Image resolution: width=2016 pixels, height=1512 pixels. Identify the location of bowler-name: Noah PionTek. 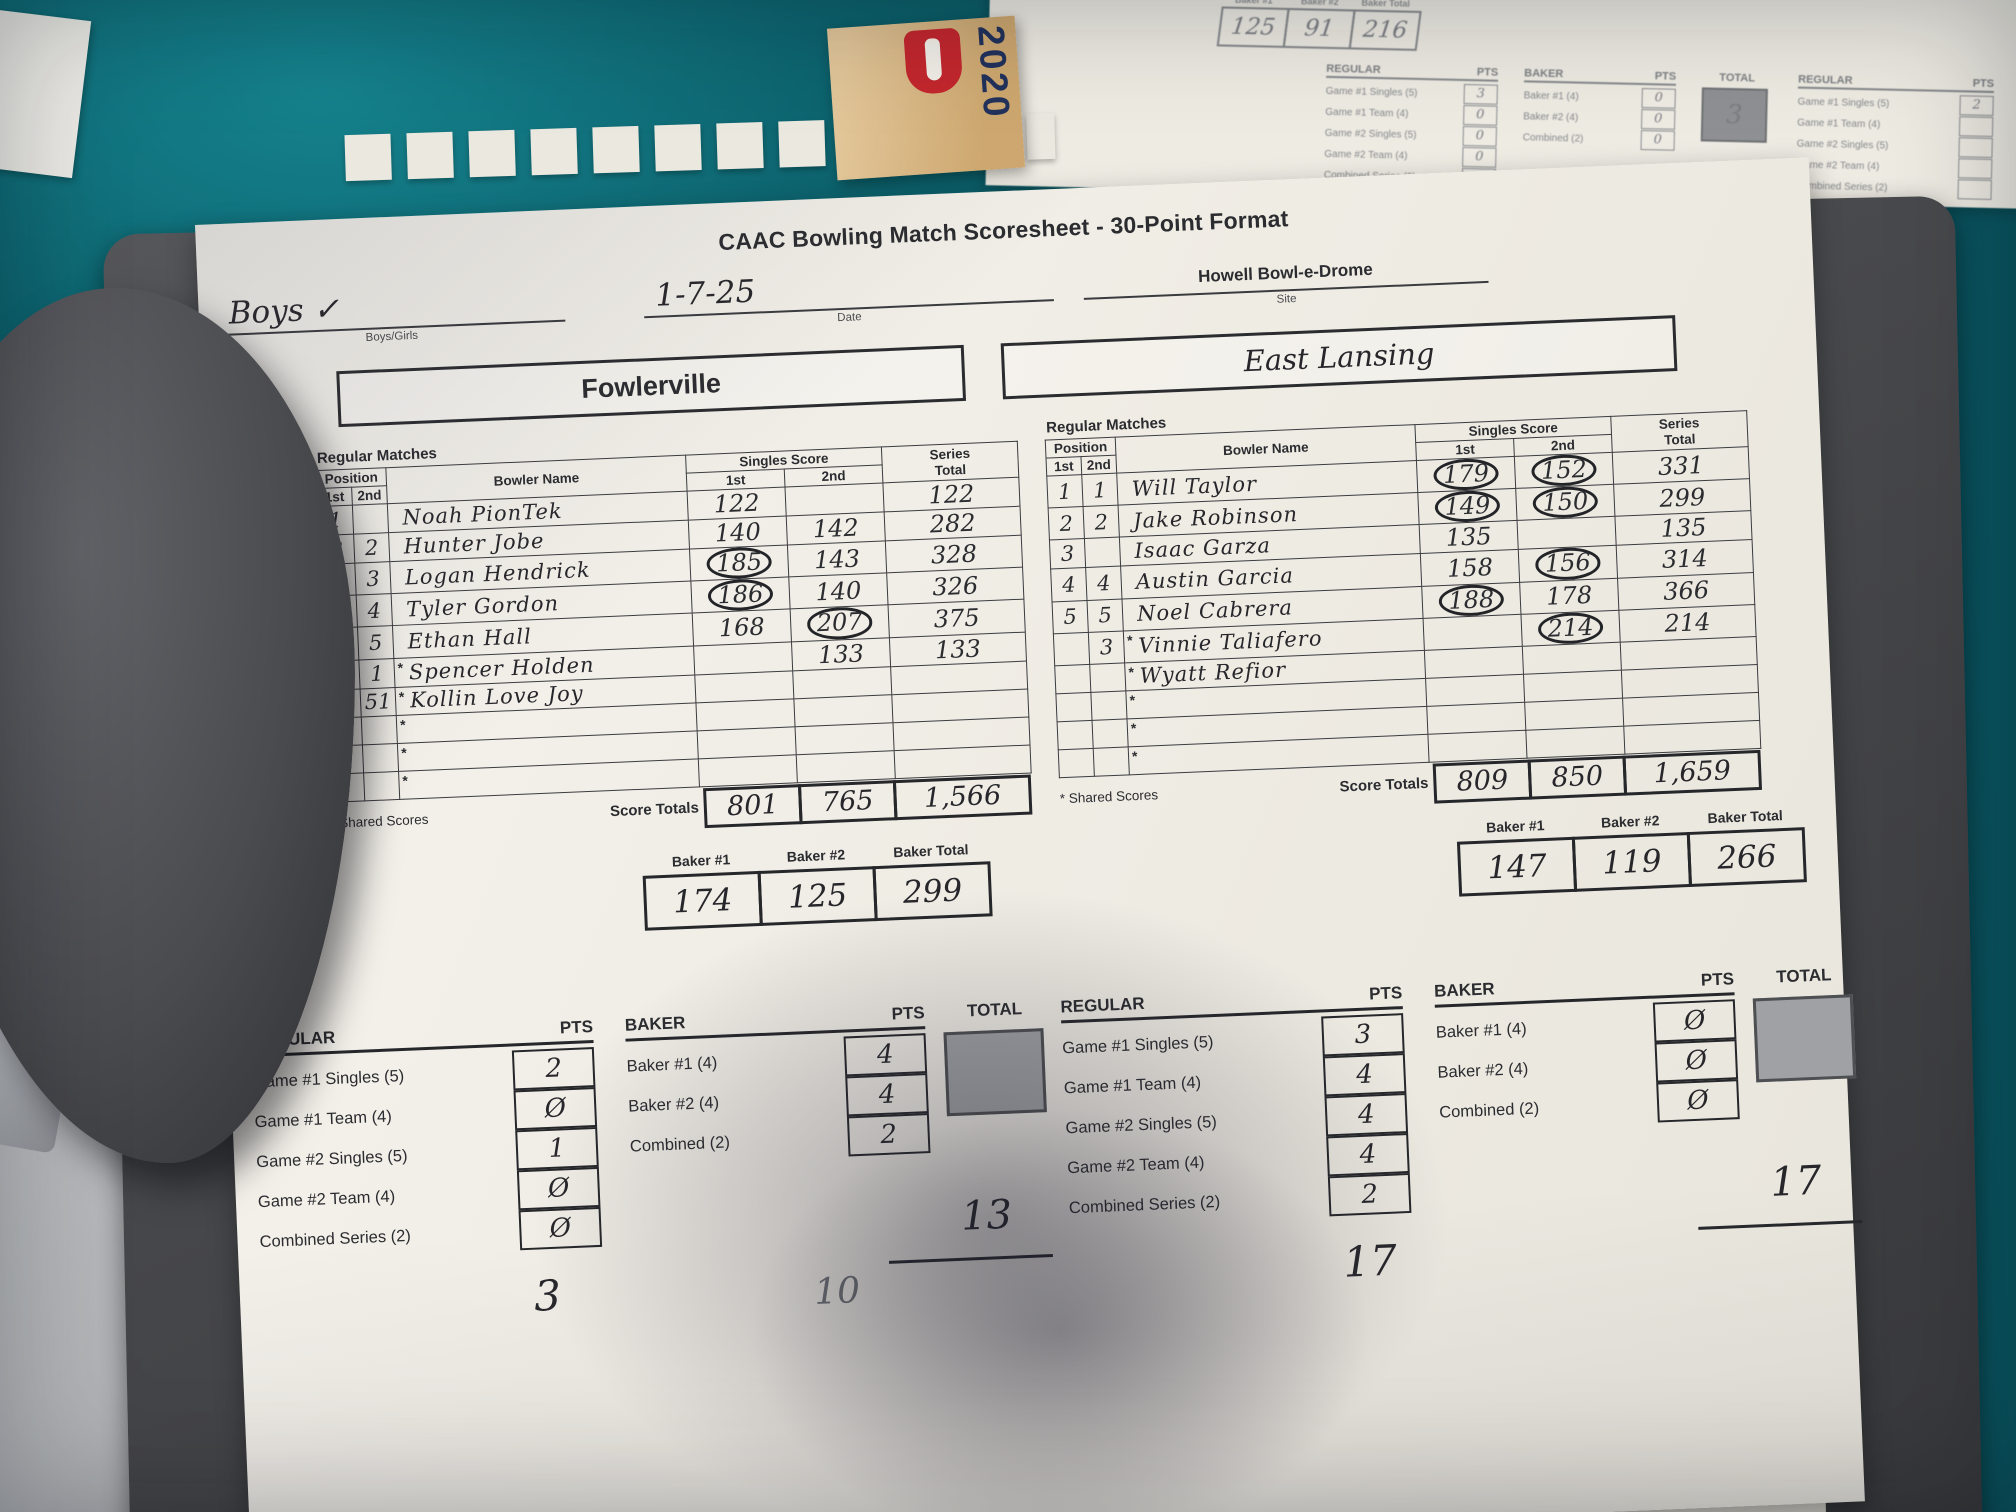
(482, 514).